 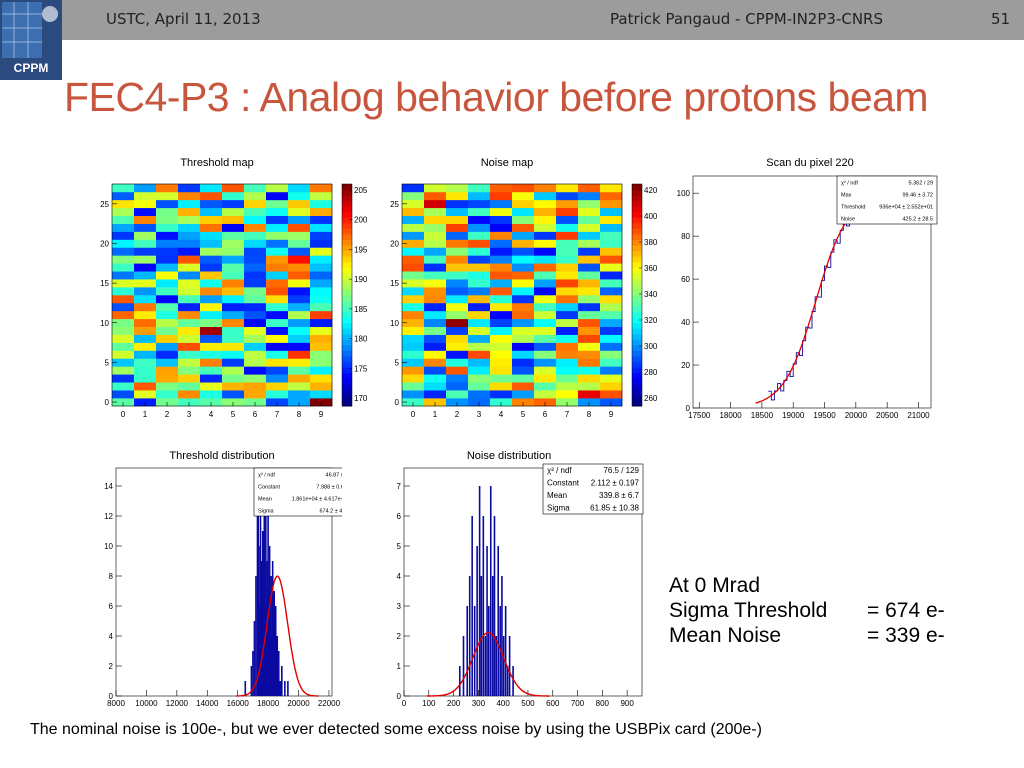 What do you see at coordinates (111, 606) in the screenshot?
I see `threshold-dist-ytick-label: 6` at bounding box center [111, 606].